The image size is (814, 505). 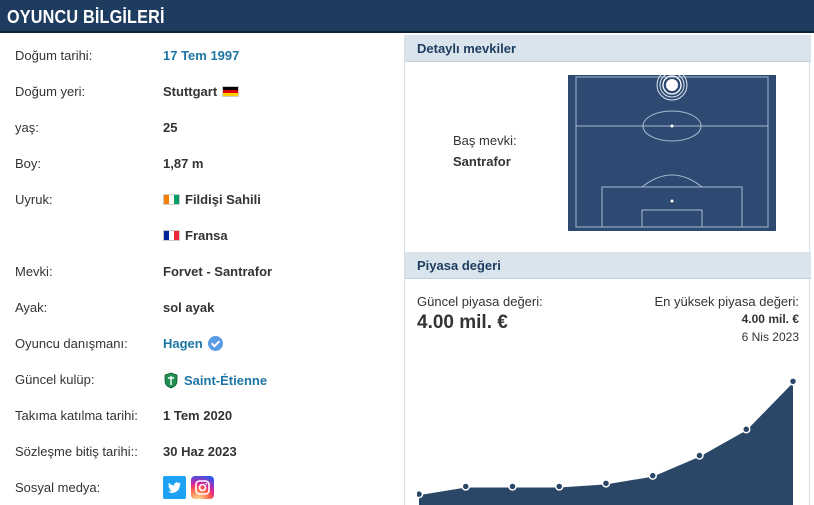 I want to click on market-value-title: Piyasa değeri, so click(x=459, y=265).